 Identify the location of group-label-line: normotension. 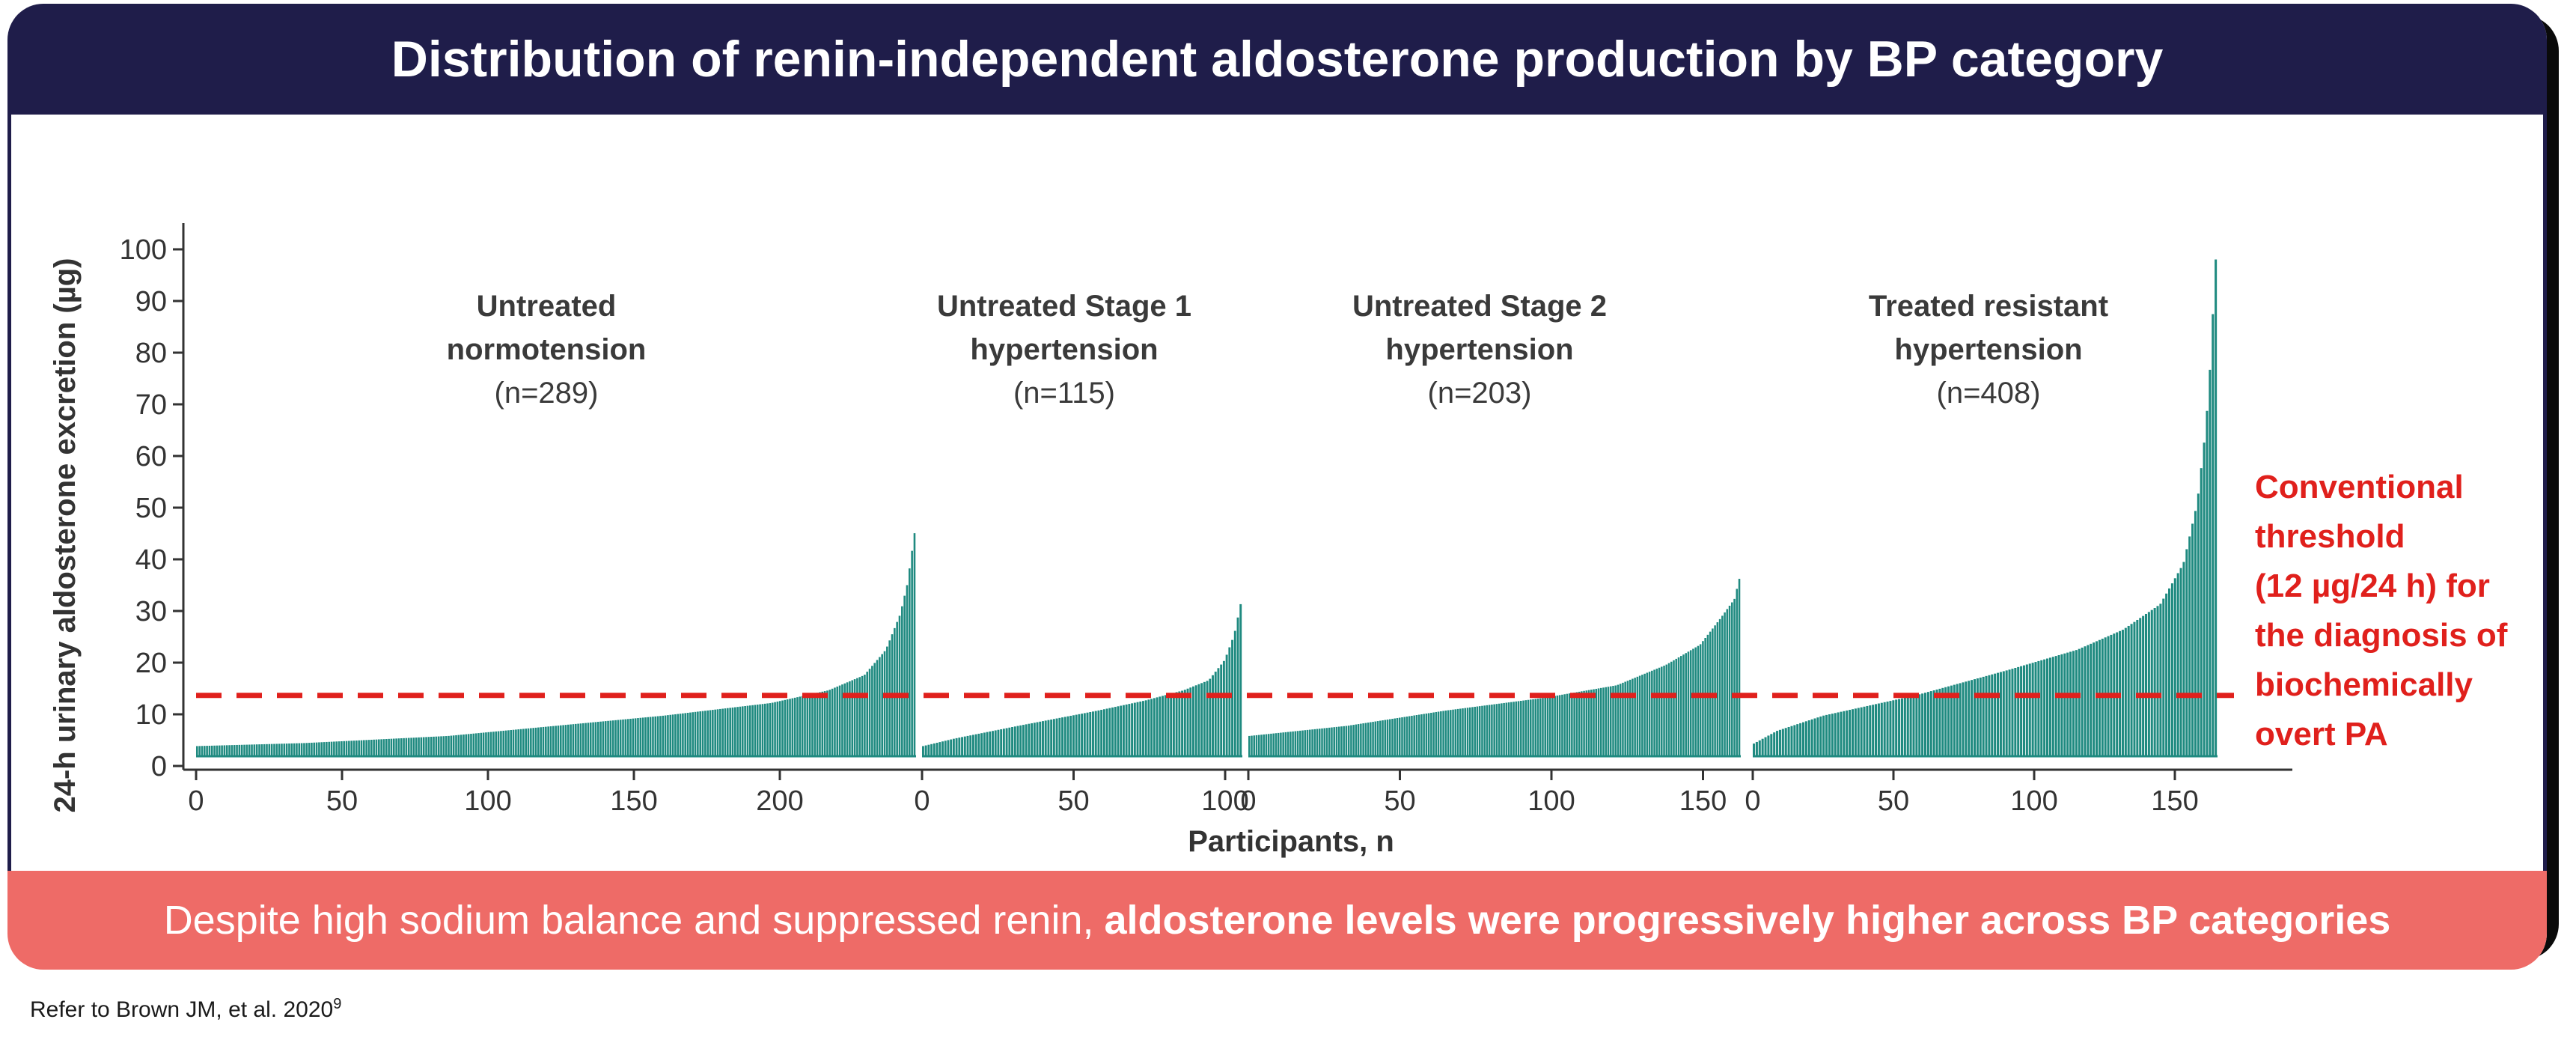
(547, 349).